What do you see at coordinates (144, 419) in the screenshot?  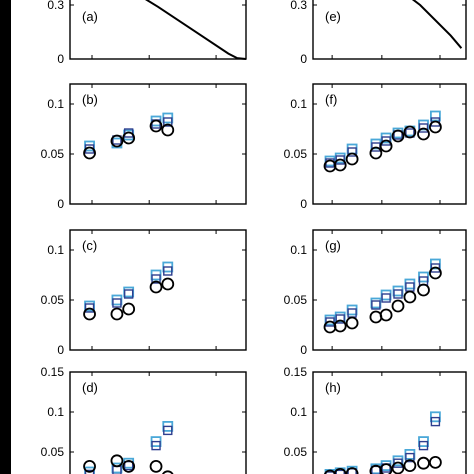 I see `panel-d: 0.05 0.1 0.15 (d)` at bounding box center [144, 419].